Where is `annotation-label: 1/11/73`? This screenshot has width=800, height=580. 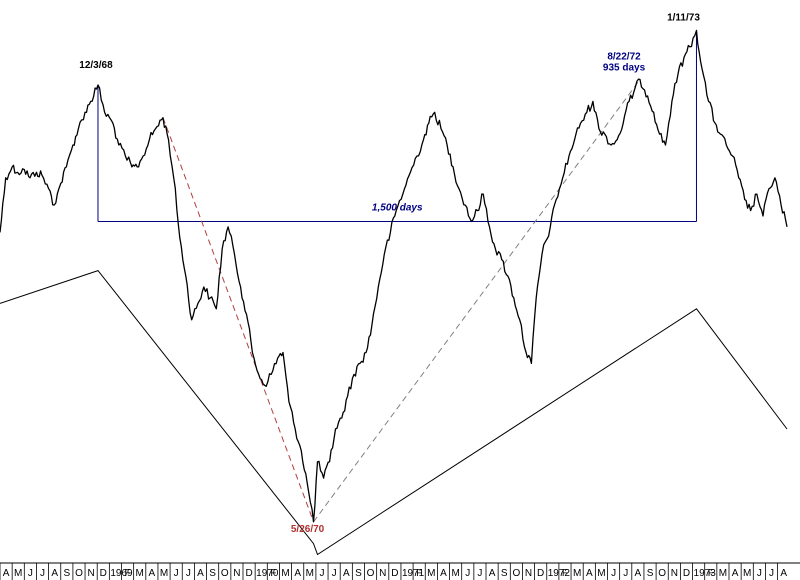 annotation-label: 1/11/73 is located at coordinates (683, 17).